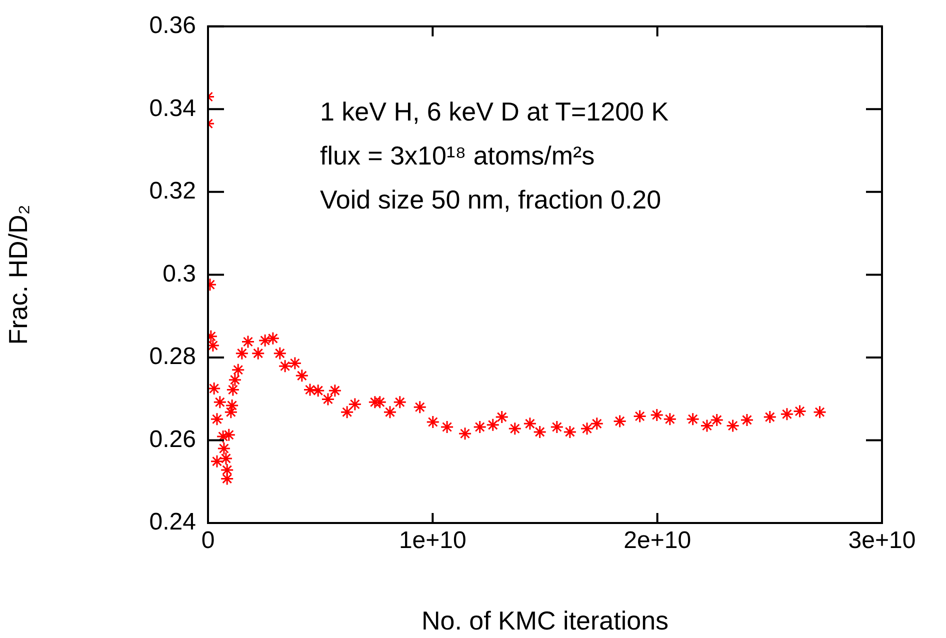  What do you see at coordinates (208, 540) in the screenshot?
I see `x-tick-label: 0` at bounding box center [208, 540].